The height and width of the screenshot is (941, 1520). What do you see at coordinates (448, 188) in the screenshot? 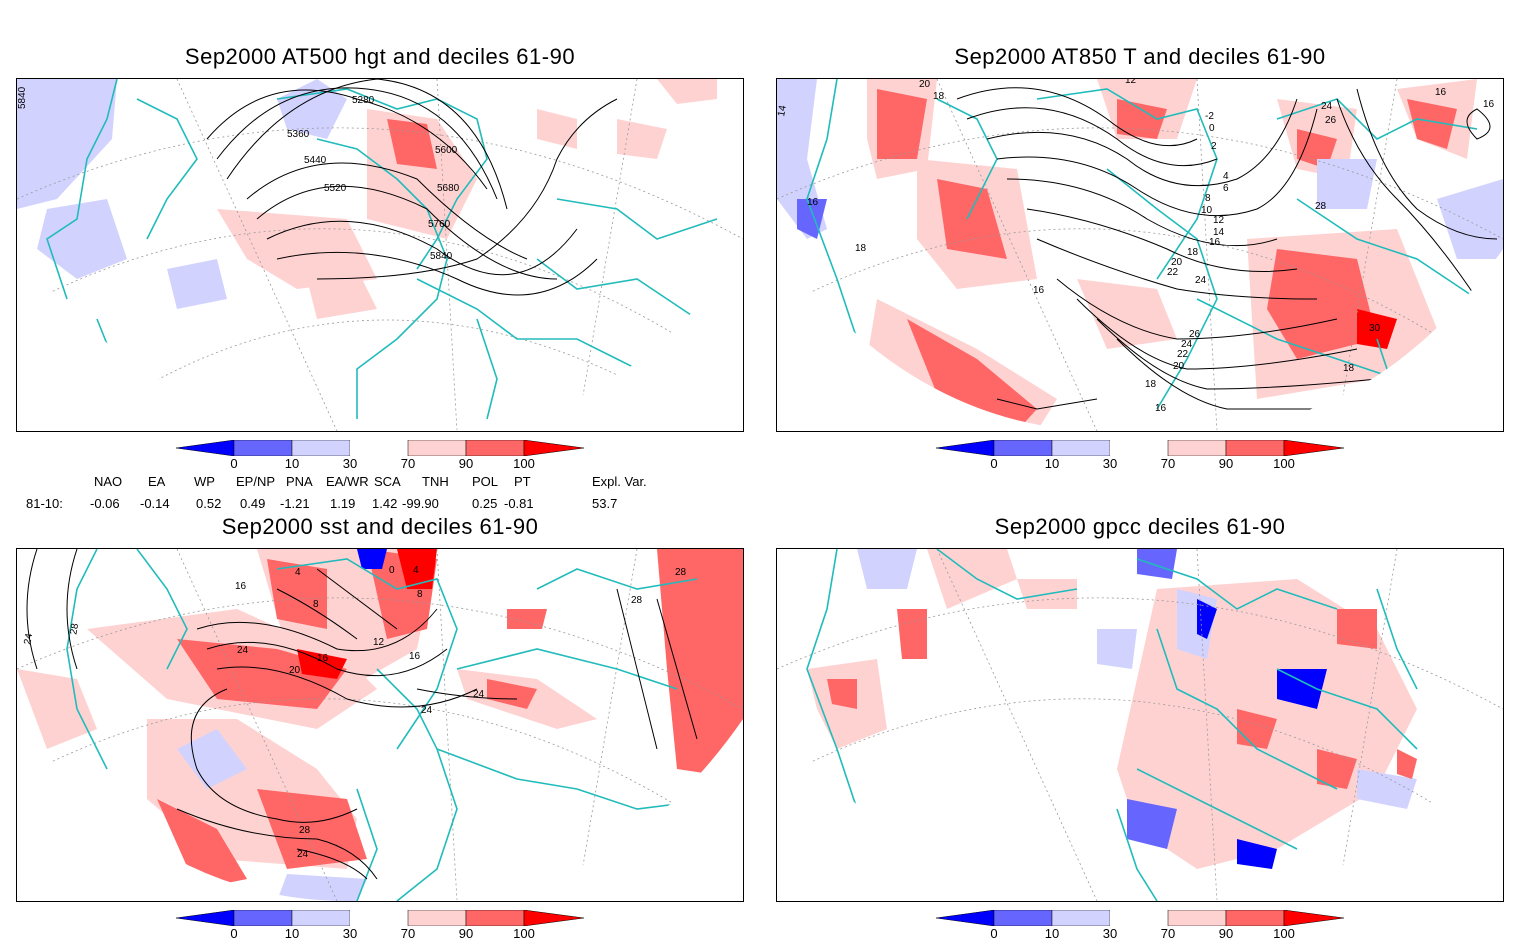
I see `contour-label: 5680` at bounding box center [448, 188].